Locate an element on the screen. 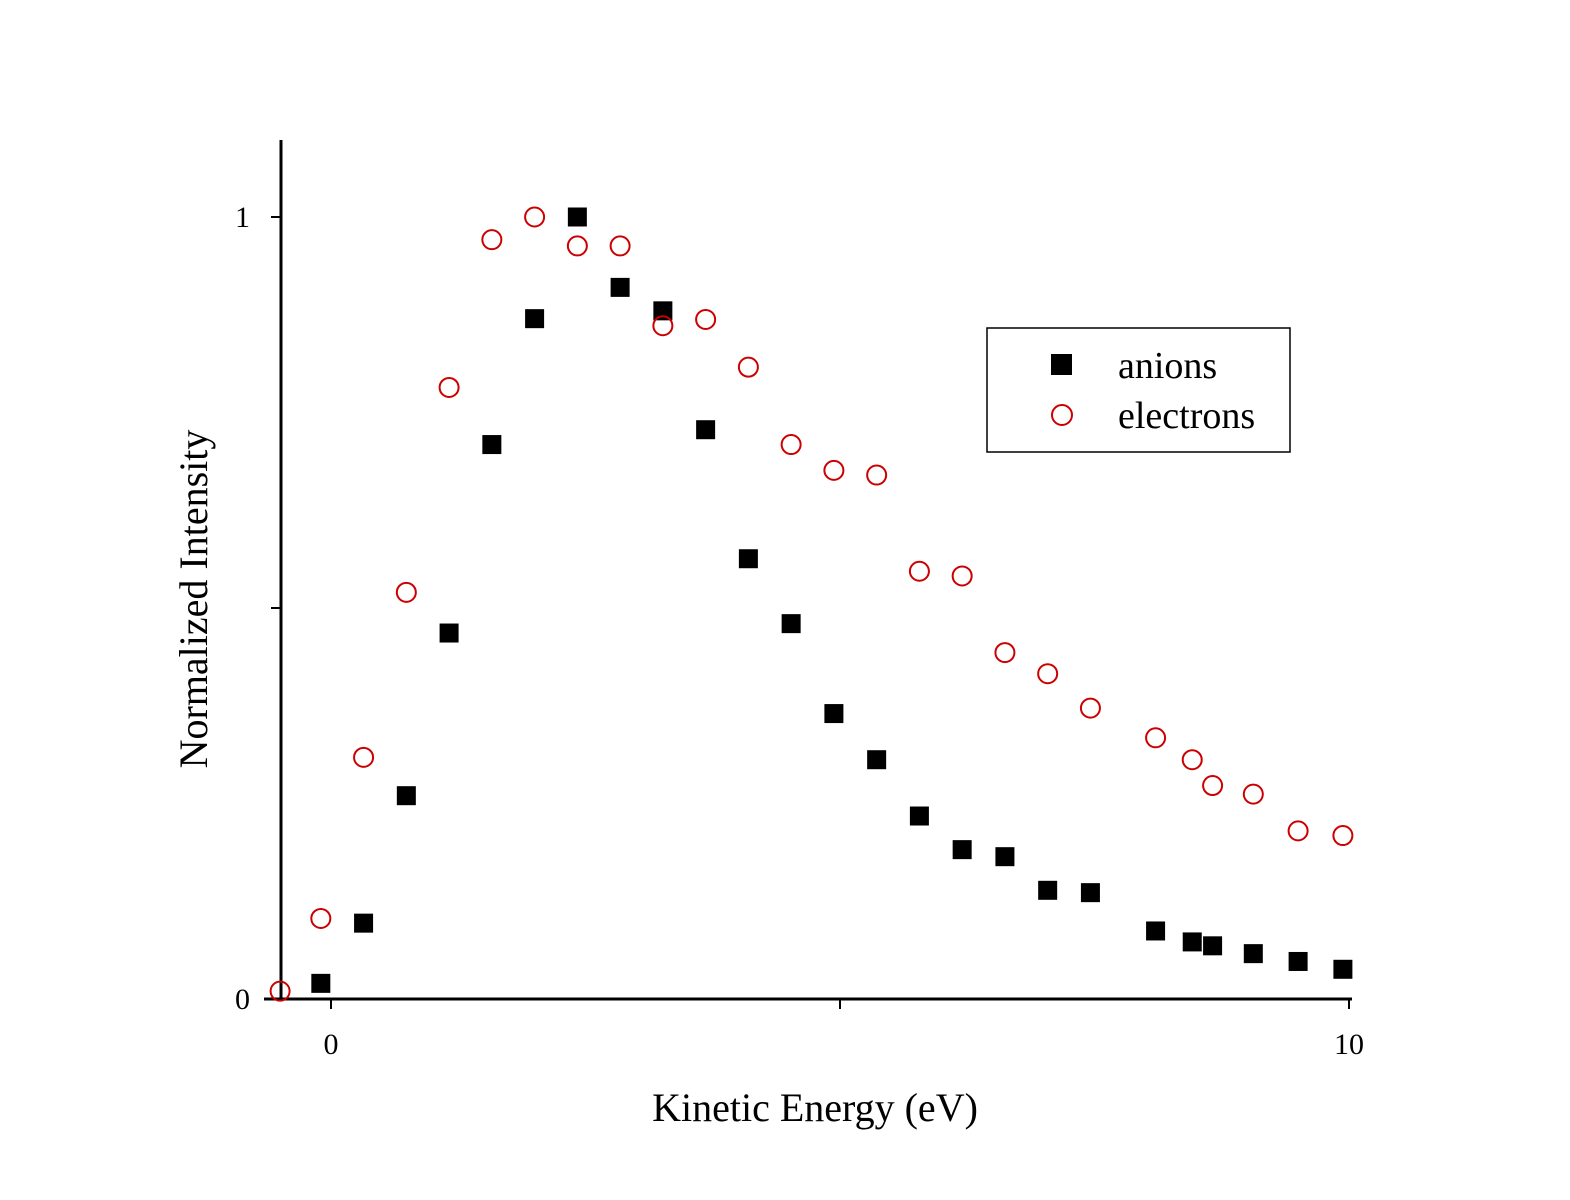 The image size is (1570, 1200). legend-marker-anions is located at coordinates (1061, 364).